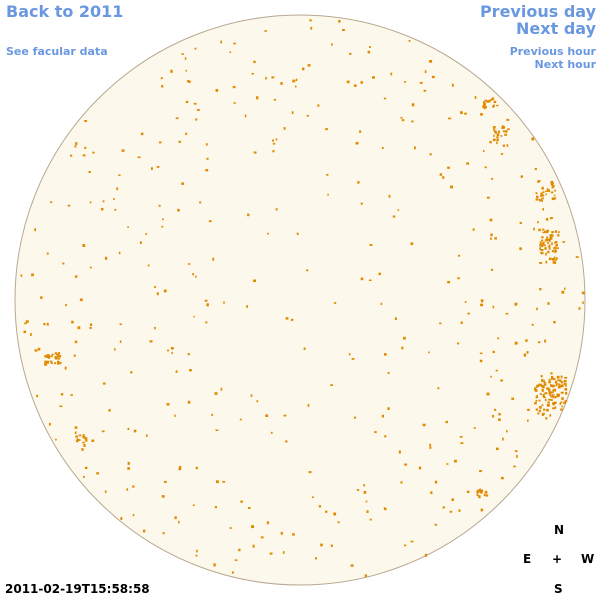 The width and height of the screenshot is (600, 600). I want to click on back-to-year-link: Back to 2011, so click(65, 11).